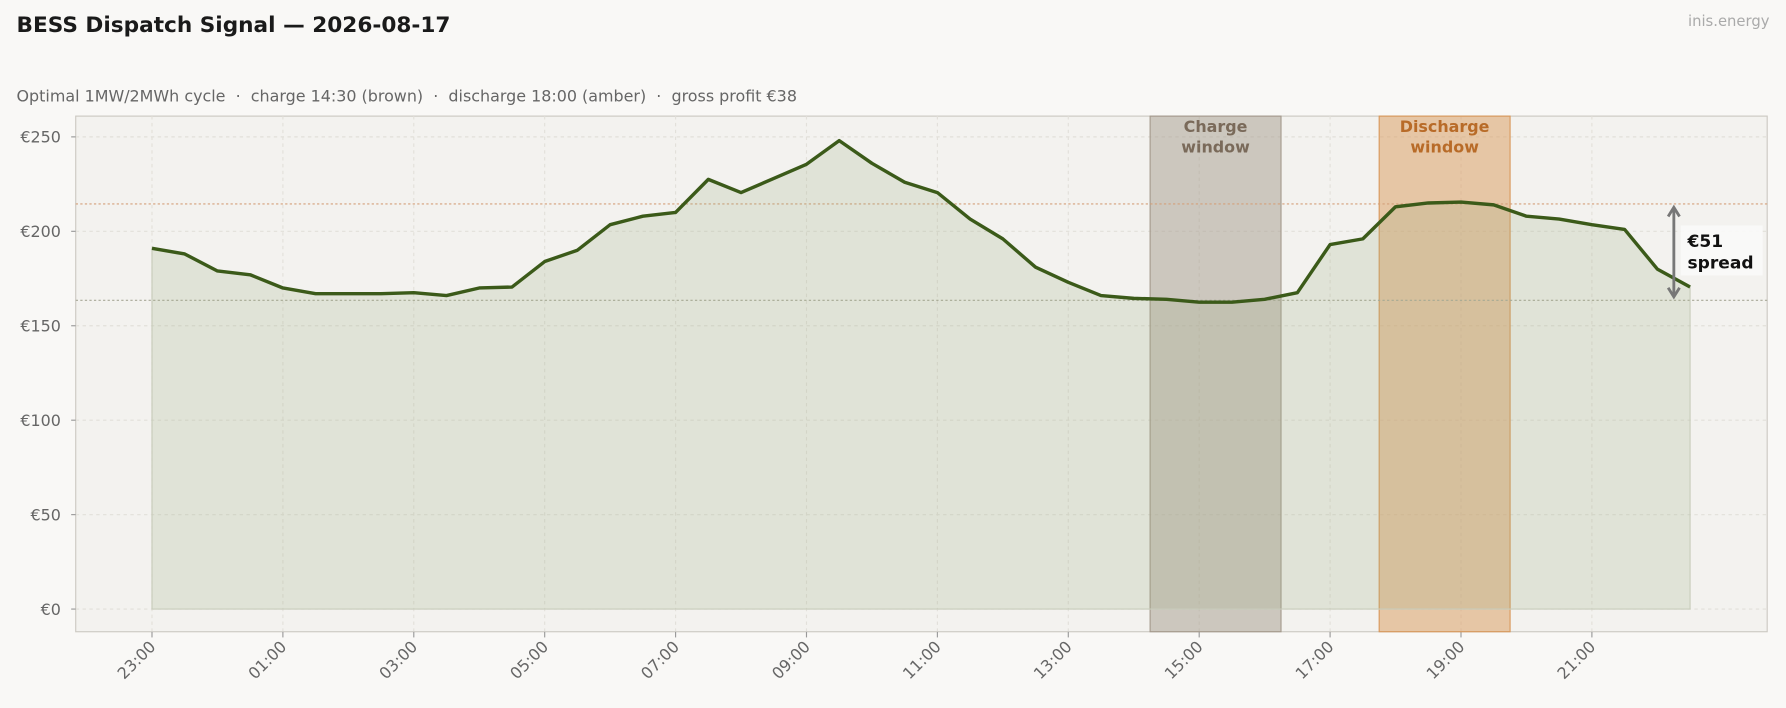 This screenshot has width=1786, height=708. What do you see at coordinates (234, 25) in the screenshot?
I see `chart-title: BESS Dispatch Signal — 2026-08-17` at bounding box center [234, 25].